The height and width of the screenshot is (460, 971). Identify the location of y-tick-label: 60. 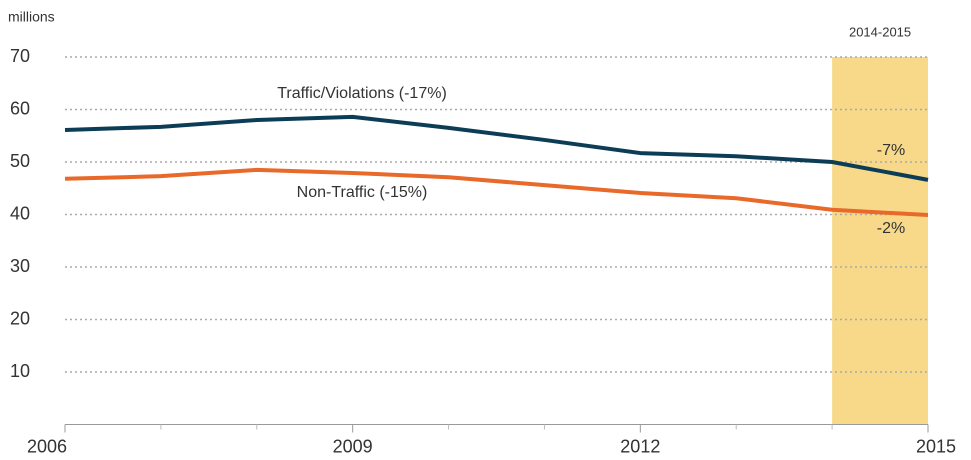
(20, 108).